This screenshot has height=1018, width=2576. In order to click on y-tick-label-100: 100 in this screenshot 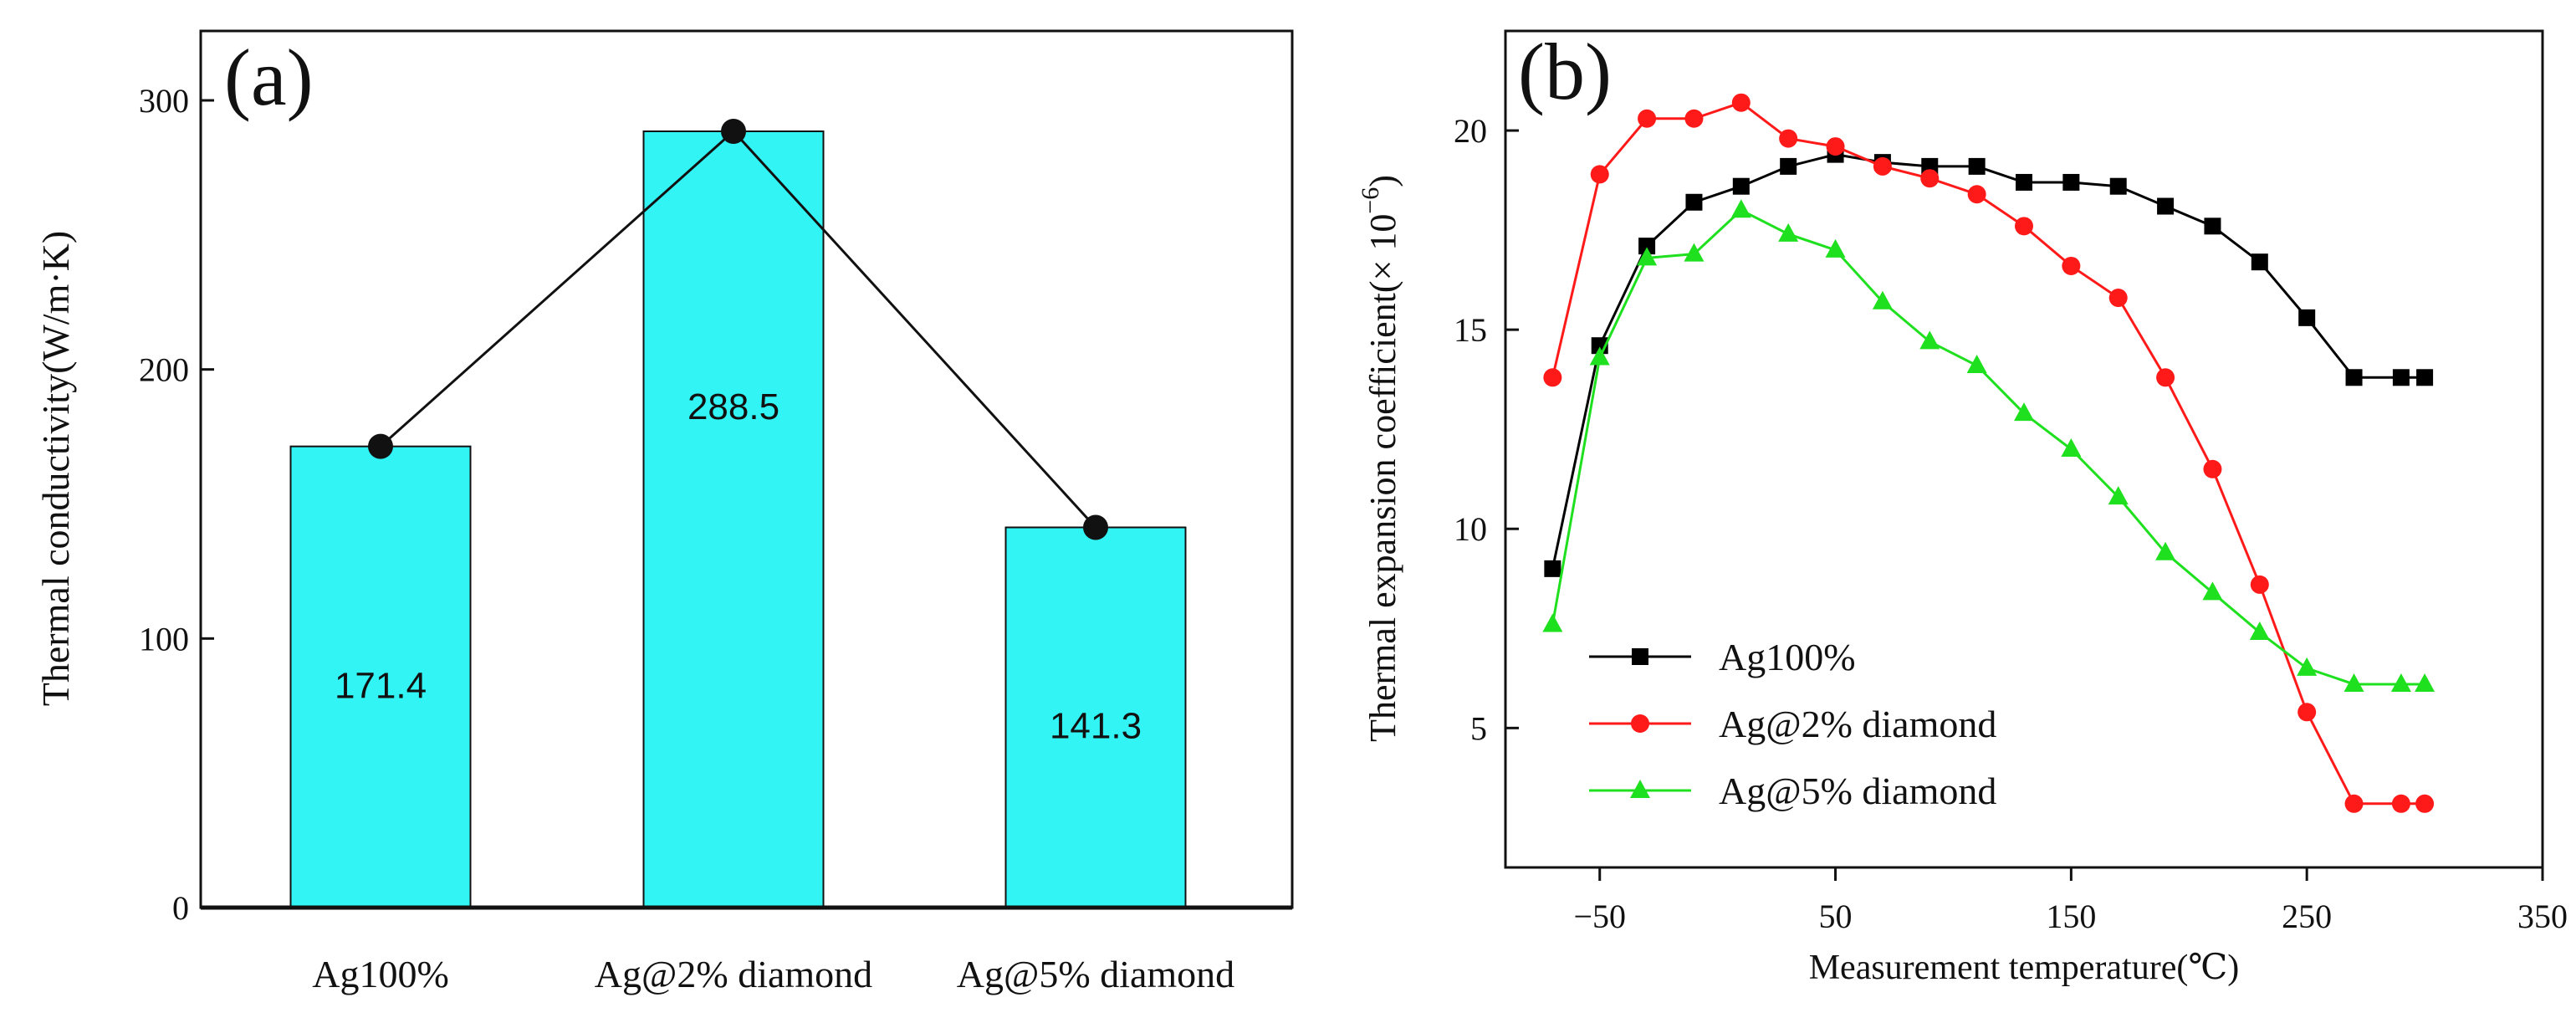, I will do `click(164, 638)`.